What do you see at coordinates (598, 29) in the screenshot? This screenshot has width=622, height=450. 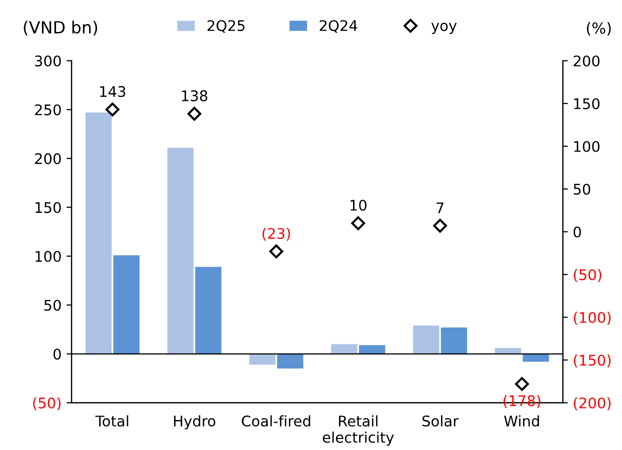 I see `y2-axis-title: (%)` at bounding box center [598, 29].